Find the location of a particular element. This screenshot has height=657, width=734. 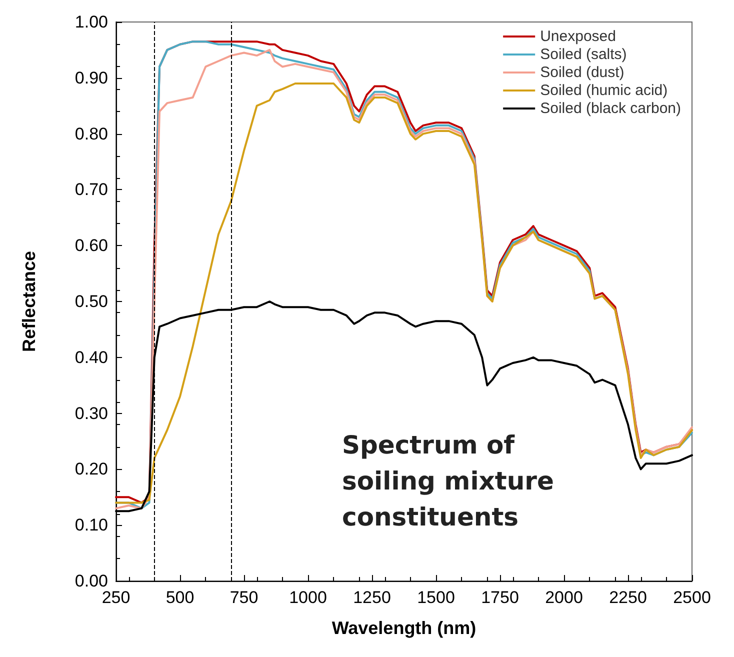

legend-label: Soiled (humic acid) is located at coordinates (604, 90).